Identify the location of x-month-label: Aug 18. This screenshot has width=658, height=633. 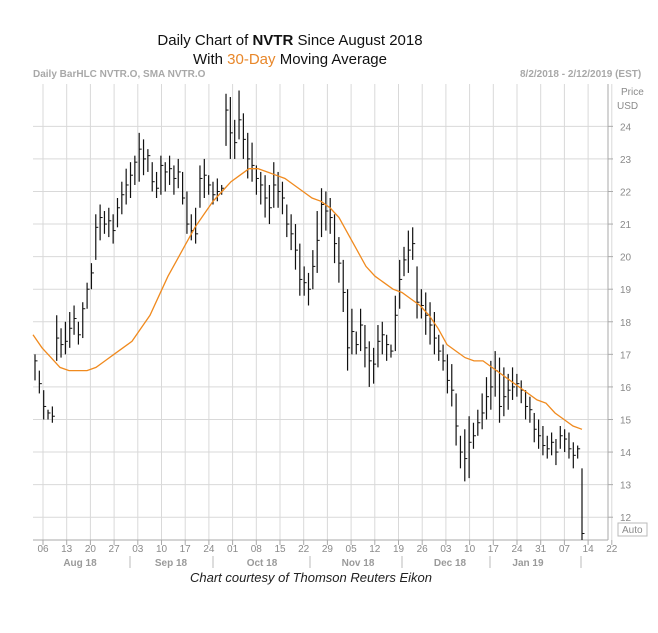
(80, 563).